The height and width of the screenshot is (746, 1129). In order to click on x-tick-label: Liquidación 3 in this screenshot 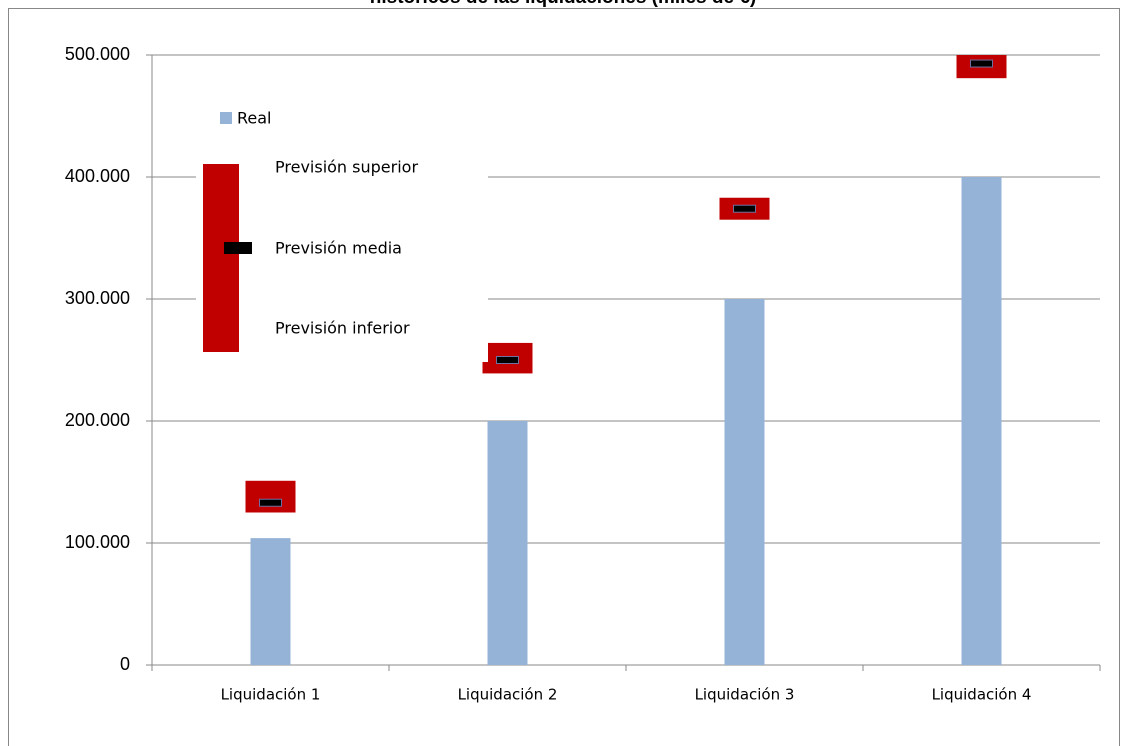, I will do `click(745, 695)`.